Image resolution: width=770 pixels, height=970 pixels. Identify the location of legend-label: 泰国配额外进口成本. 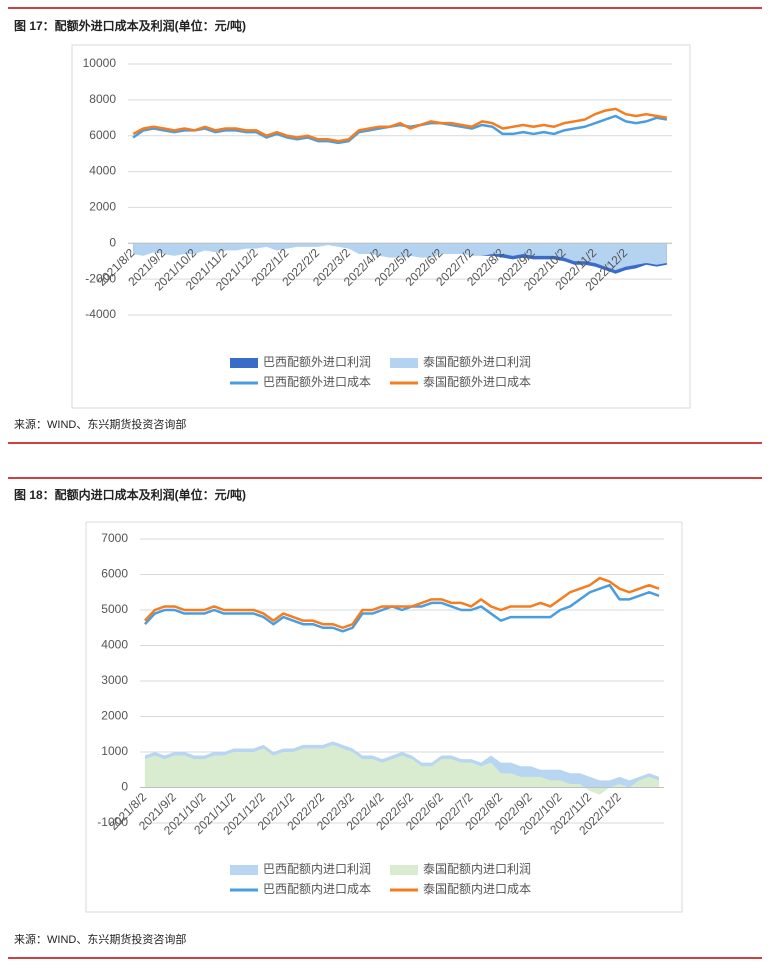
(477, 382).